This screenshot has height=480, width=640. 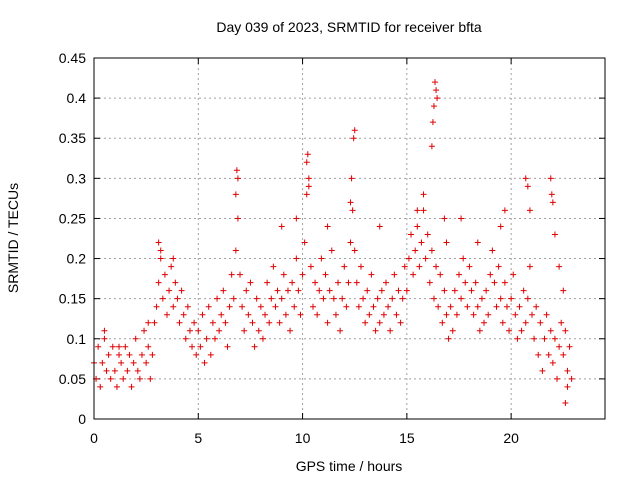 I want to click on y-tick-label: 0.3, so click(x=77, y=178).